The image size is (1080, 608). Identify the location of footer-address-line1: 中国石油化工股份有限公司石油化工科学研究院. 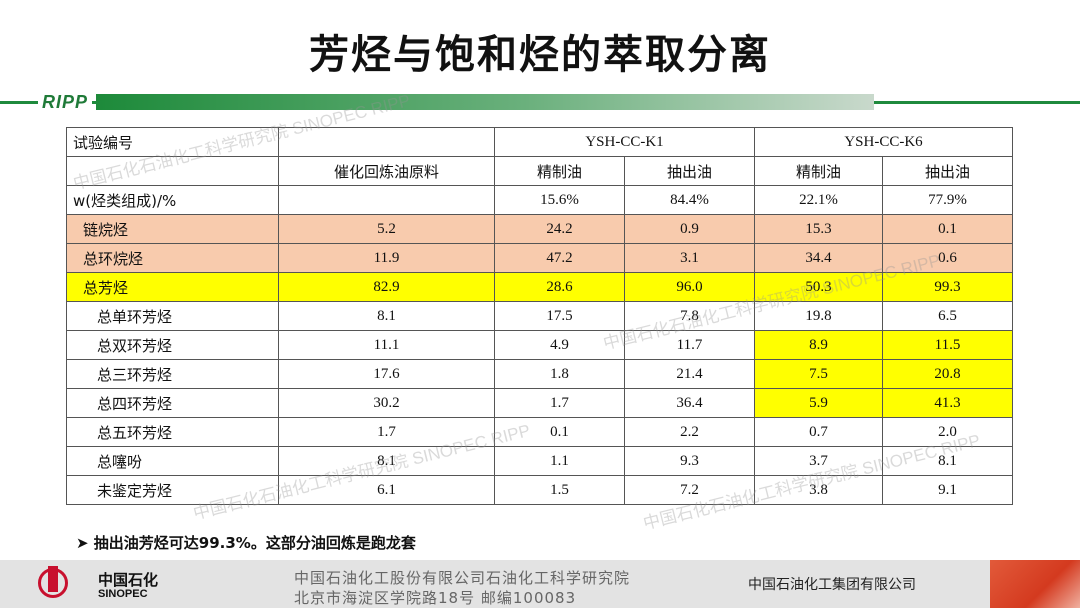
(462, 578).